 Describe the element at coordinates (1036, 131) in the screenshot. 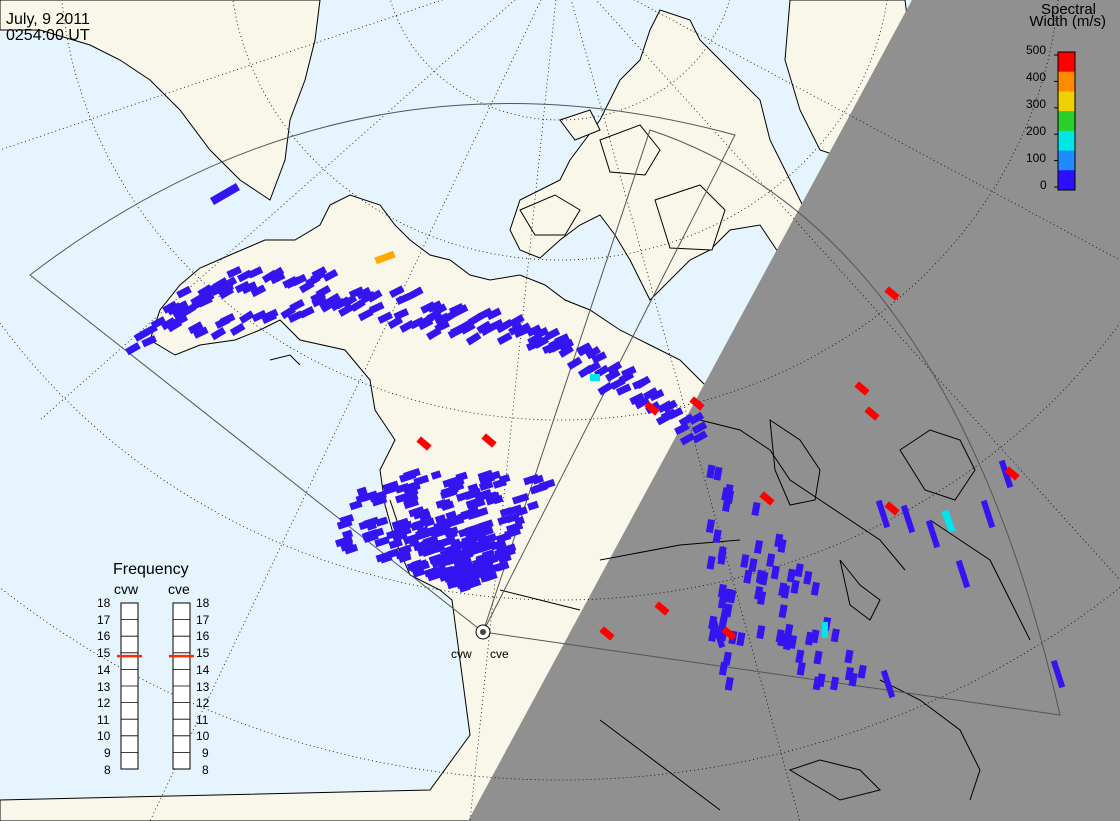

I see `colorbar-tick-label: 200` at that location.